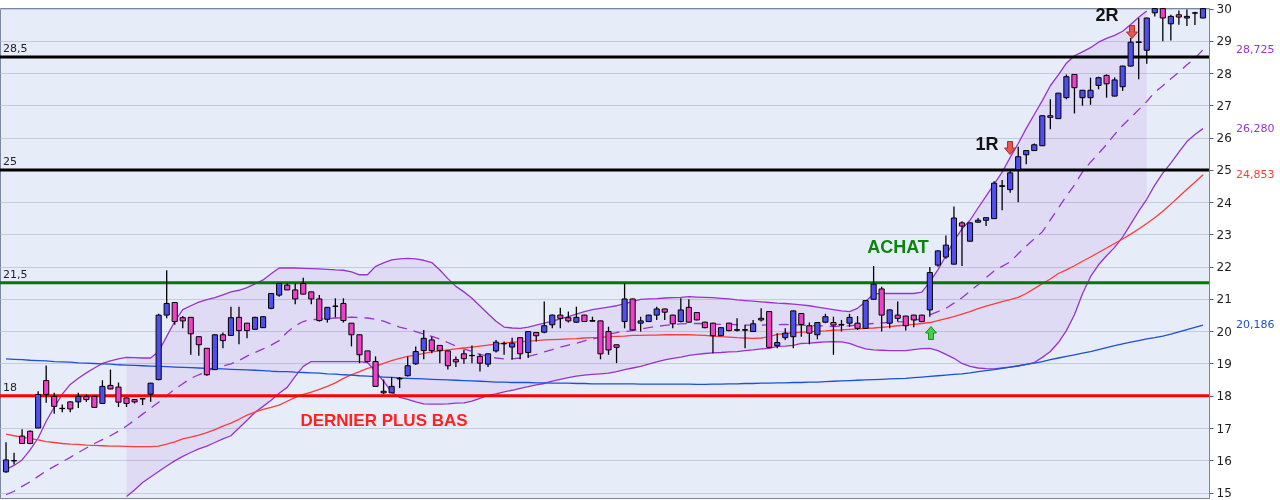  What do you see at coordinates (1224, 234) in the screenshot?
I see `y-tick-label: 23` at bounding box center [1224, 234].